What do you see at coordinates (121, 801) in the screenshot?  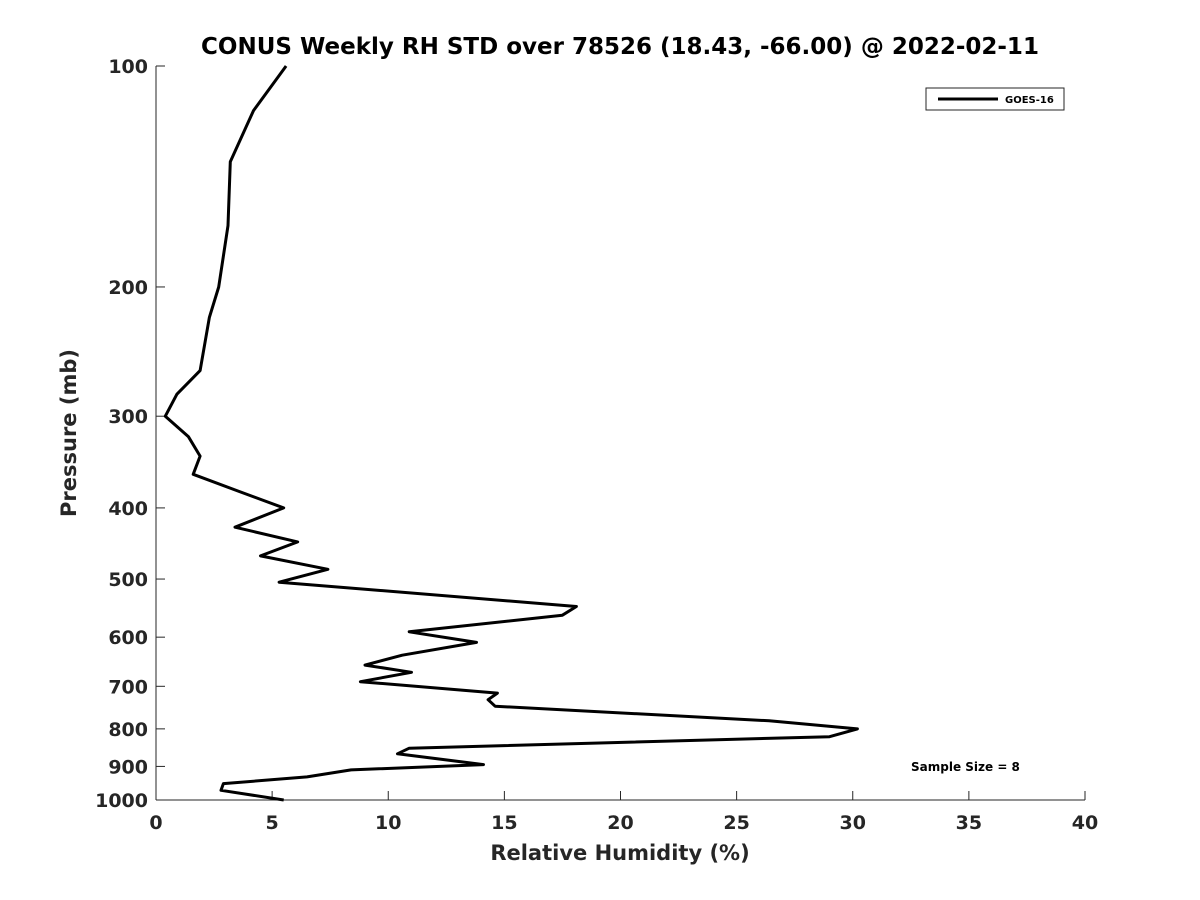 I see `y-tick-label: 1000` at bounding box center [121, 801].